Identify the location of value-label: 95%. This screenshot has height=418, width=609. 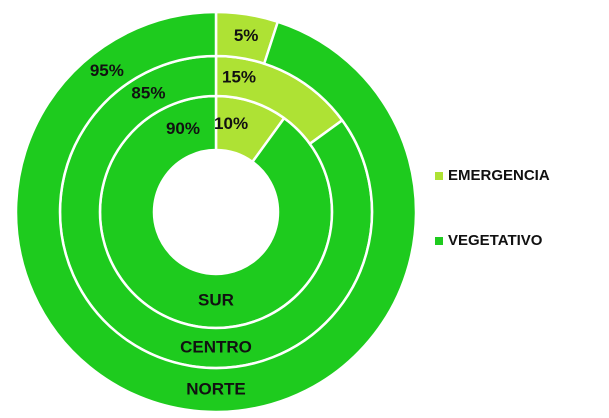
(107, 70).